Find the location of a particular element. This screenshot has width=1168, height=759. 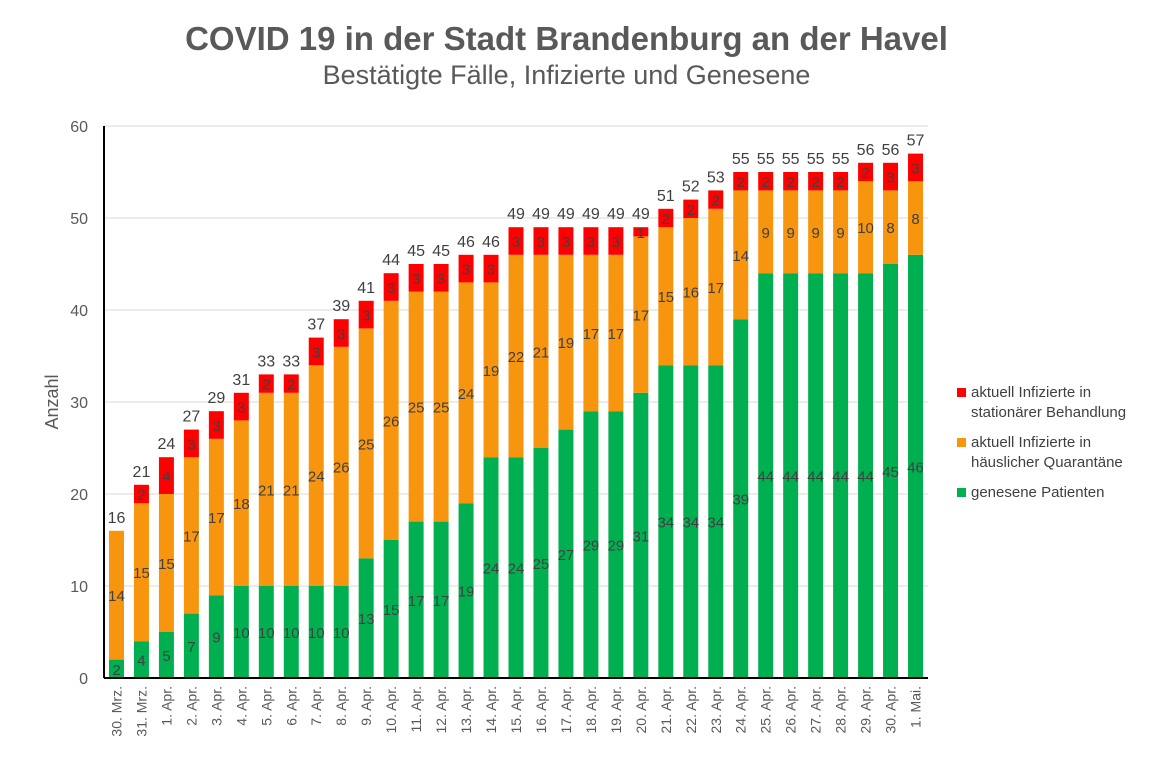

x-tick-label: 9. Apr. is located at coordinates (366, 706).